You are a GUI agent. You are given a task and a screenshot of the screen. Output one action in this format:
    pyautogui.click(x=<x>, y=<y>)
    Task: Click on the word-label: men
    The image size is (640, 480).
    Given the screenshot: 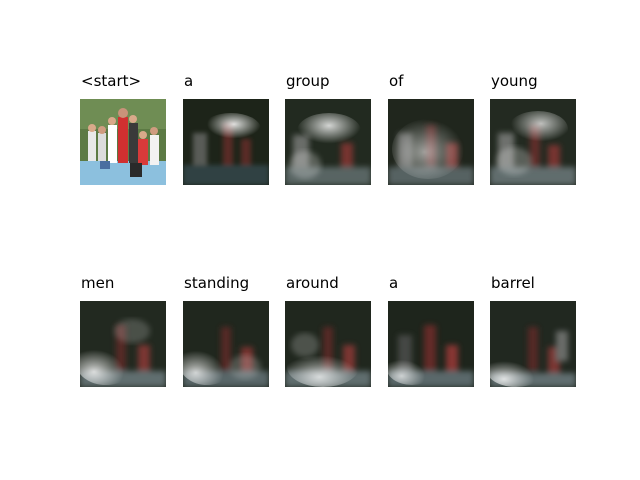 What is the action you would take?
    pyautogui.click(x=98, y=283)
    